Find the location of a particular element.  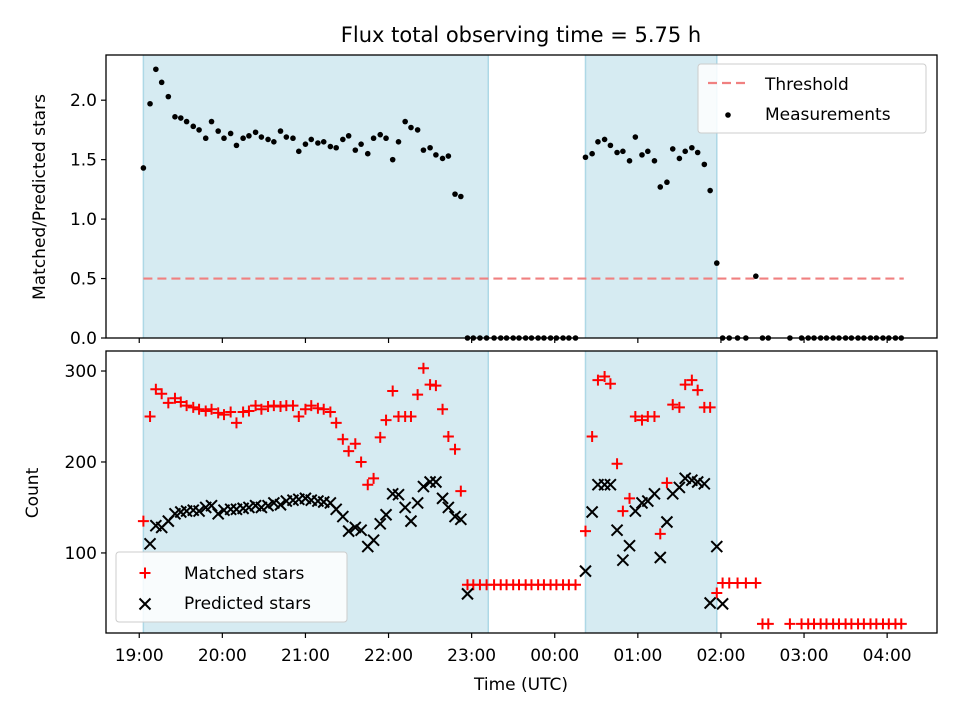

chart-title: Flux total observing time = 5.75 h is located at coordinates (521, 35).